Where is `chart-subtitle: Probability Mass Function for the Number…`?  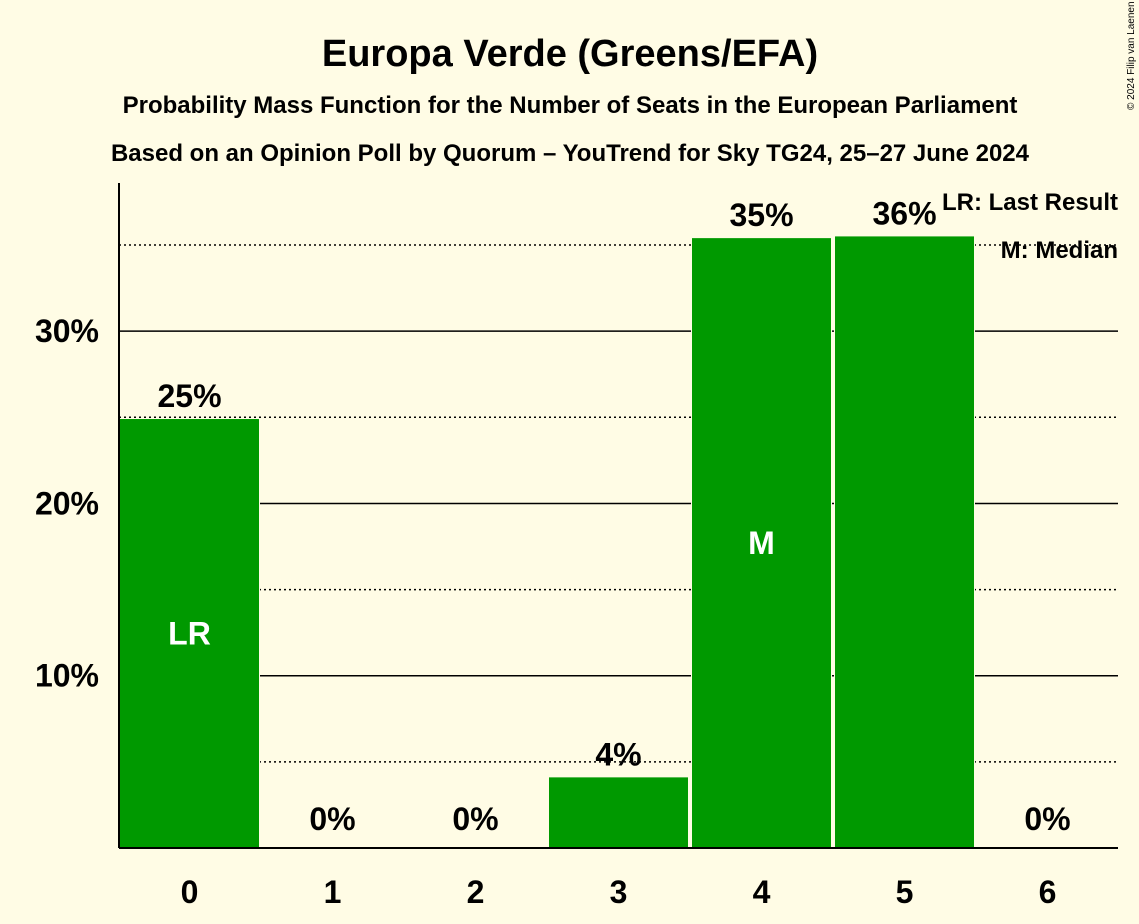 chart-subtitle: Probability Mass Function for the Number… is located at coordinates (570, 105).